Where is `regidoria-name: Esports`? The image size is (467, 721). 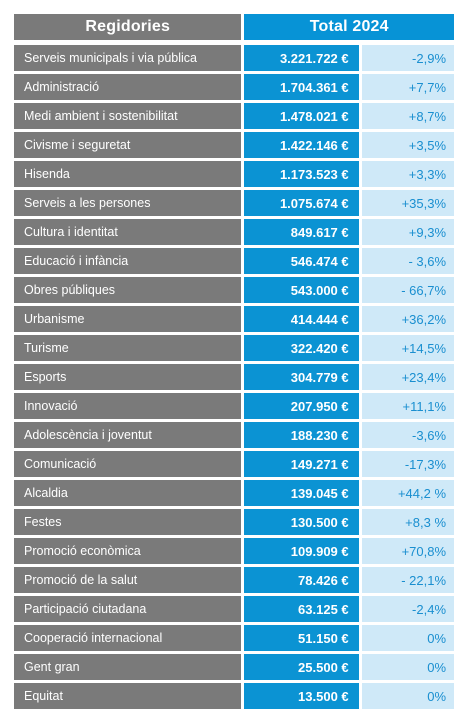 regidoria-name: Esports is located at coordinates (128, 377).